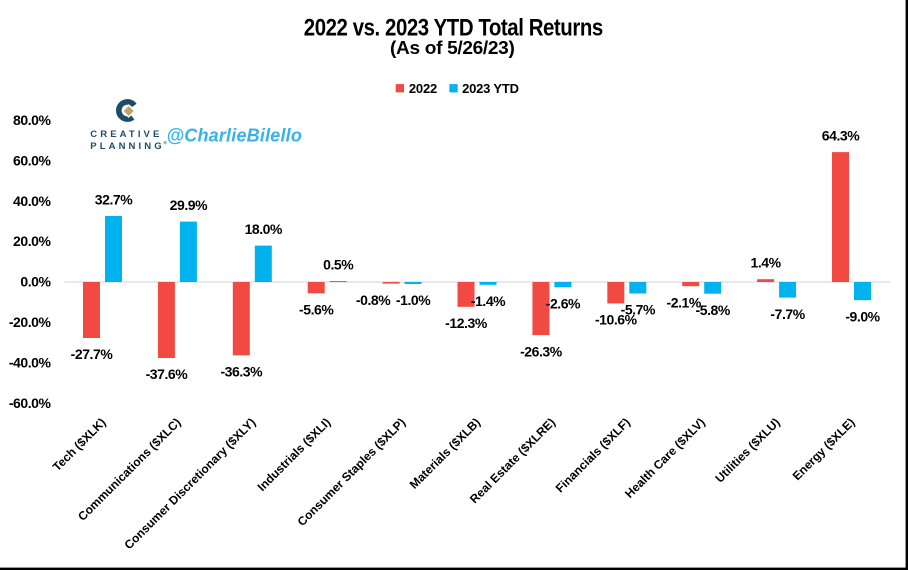 The height and width of the screenshot is (570, 908). What do you see at coordinates (92, 354) in the screenshot?
I see `svg-text: -27.7%` at bounding box center [92, 354].